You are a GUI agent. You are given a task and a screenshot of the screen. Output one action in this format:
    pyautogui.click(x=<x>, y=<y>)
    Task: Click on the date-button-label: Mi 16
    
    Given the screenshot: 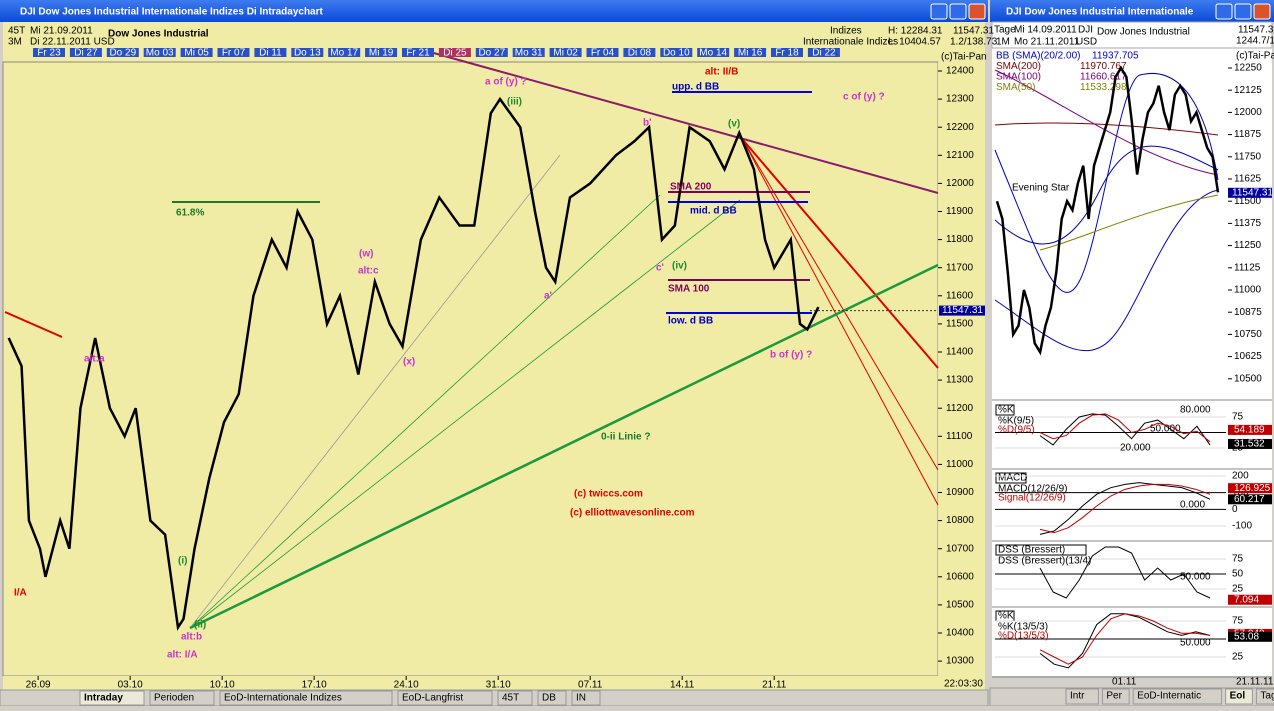 What is the action you would take?
    pyautogui.click(x=750, y=53)
    